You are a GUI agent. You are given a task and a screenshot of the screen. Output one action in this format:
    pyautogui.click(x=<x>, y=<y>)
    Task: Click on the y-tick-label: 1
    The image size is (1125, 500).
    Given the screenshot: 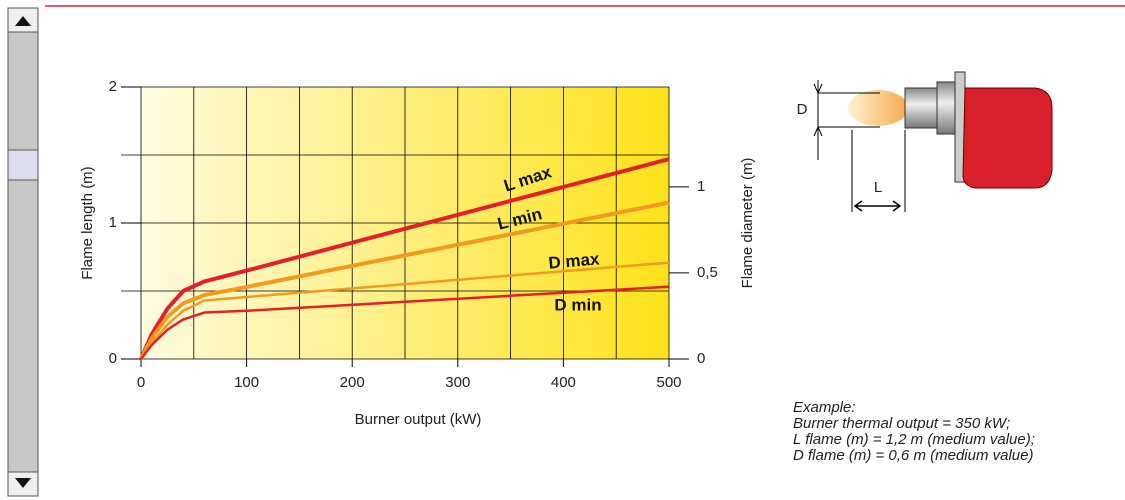 What is the action you would take?
    pyautogui.click(x=113, y=222)
    